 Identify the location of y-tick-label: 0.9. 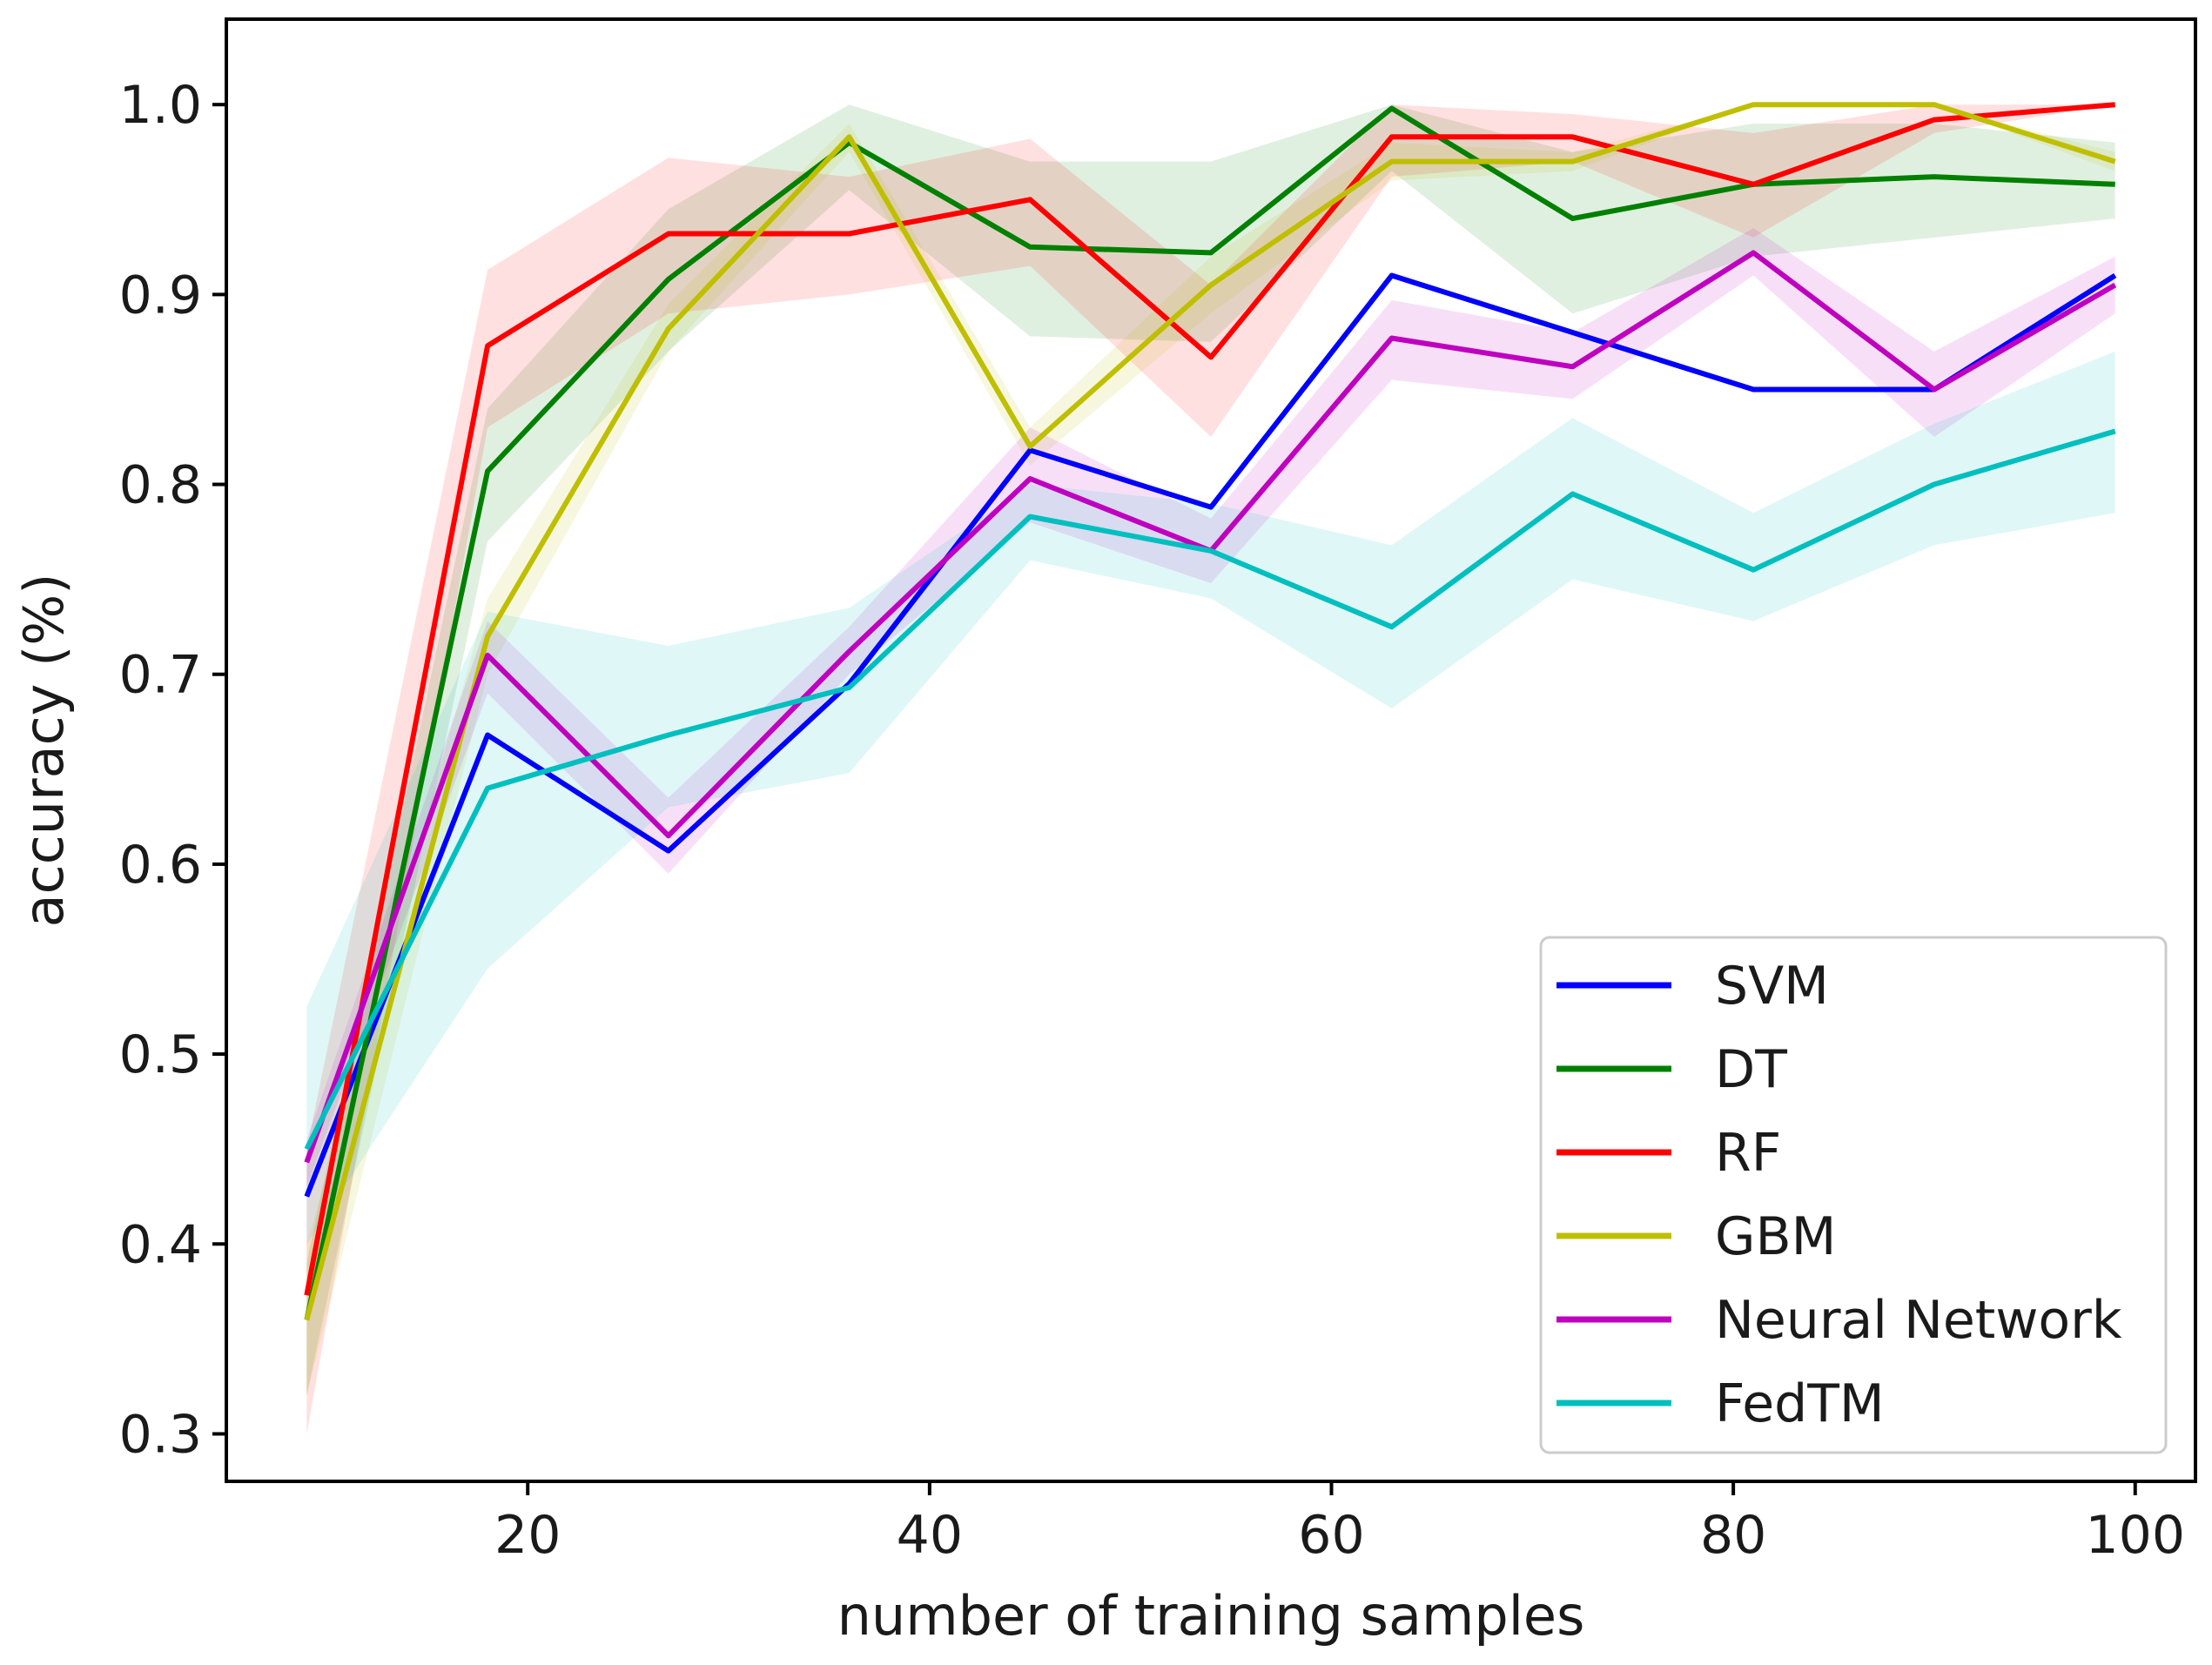
(160, 295).